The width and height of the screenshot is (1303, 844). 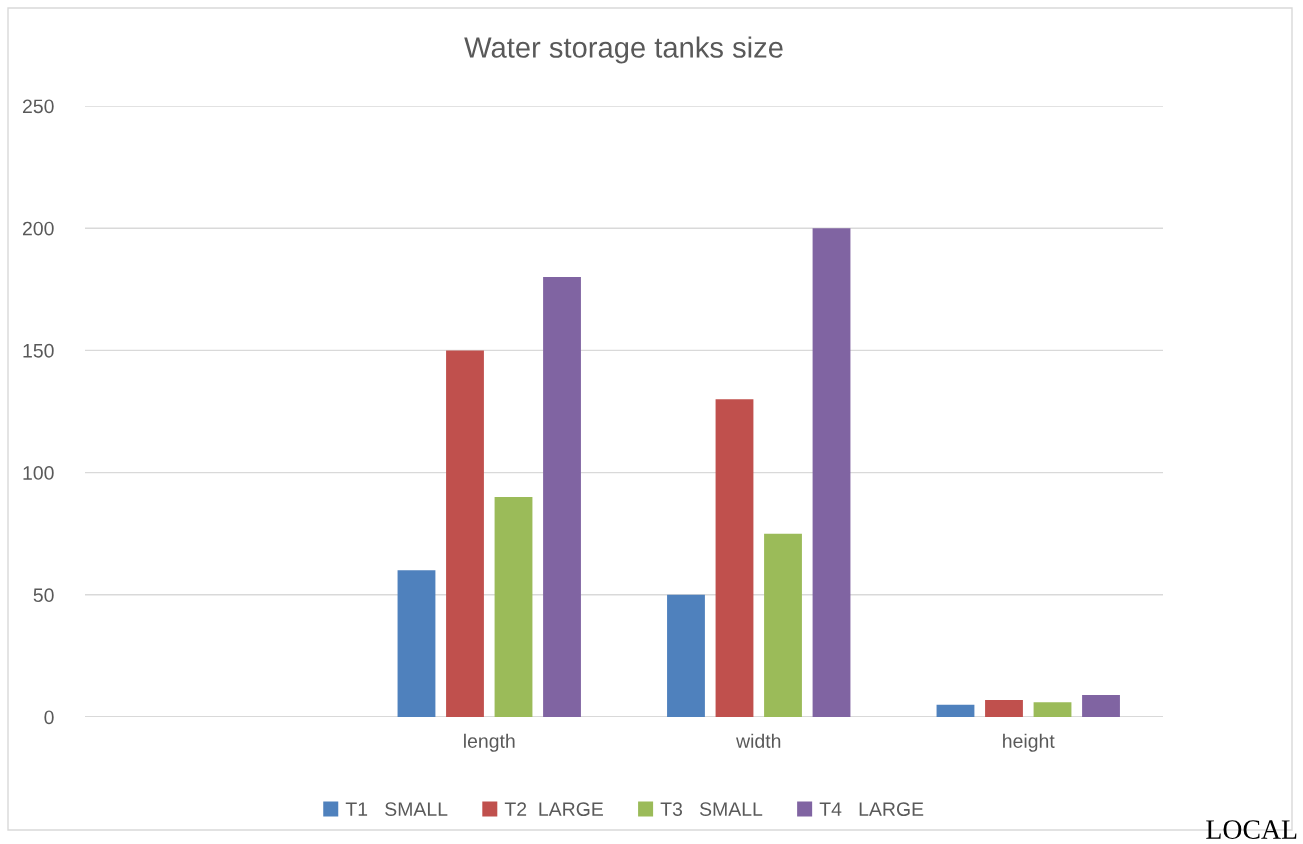 I want to click on legend-label: T2 LARGE, so click(x=553, y=809).